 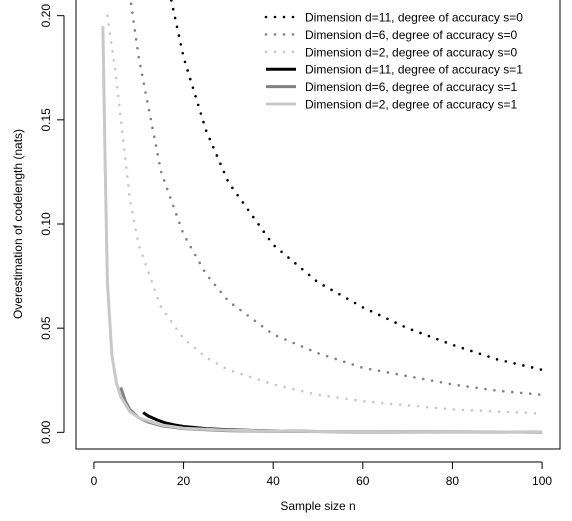 What do you see at coordinates (321, 474) in the screenshot?
I see `x-axis: 0 20 40 60 80 100` at bounding box center [321, 474].